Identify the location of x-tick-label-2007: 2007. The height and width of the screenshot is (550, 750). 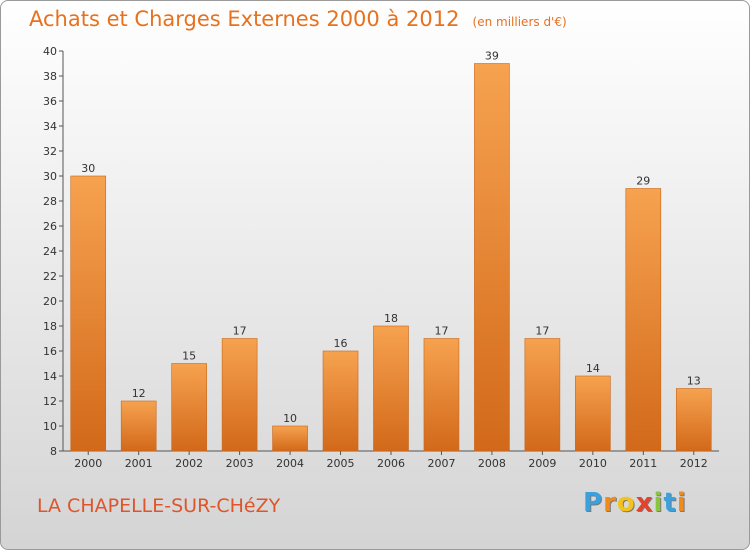
(441, 463).